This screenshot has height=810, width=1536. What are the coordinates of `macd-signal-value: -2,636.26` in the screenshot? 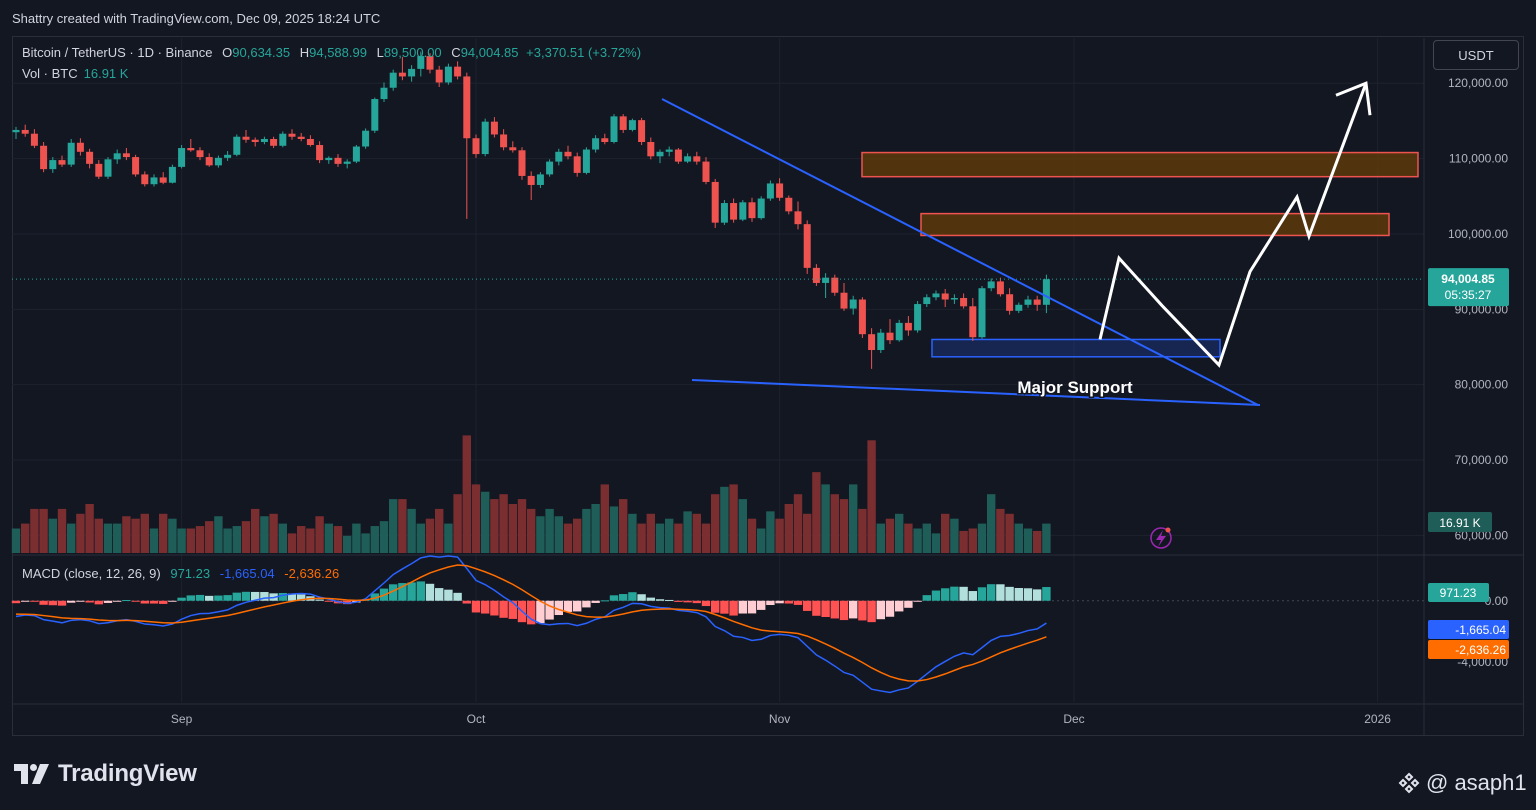 It's located at (312, 573).